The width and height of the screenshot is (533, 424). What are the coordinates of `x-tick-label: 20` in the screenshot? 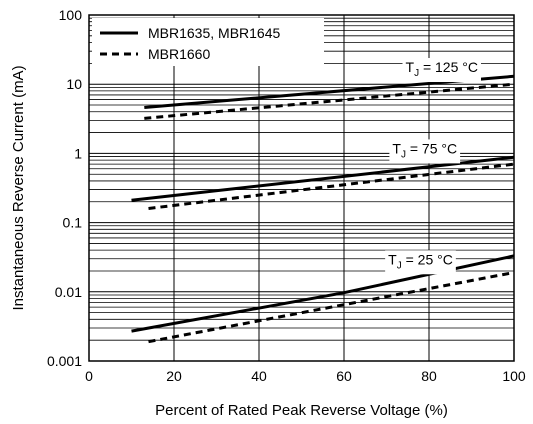 It's located at (174, 376).